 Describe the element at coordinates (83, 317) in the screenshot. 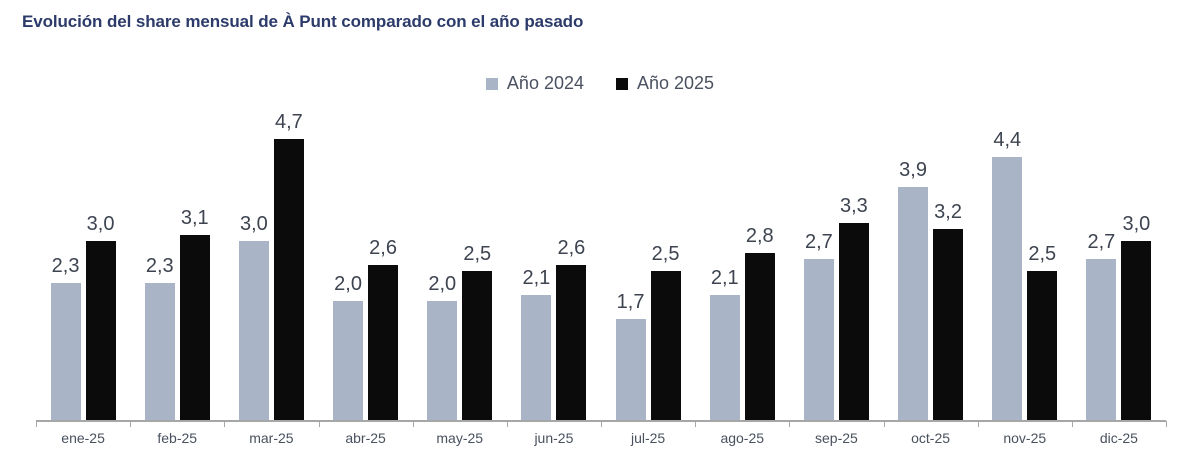

I see `bar-group: 2,3 3,0` at that location.